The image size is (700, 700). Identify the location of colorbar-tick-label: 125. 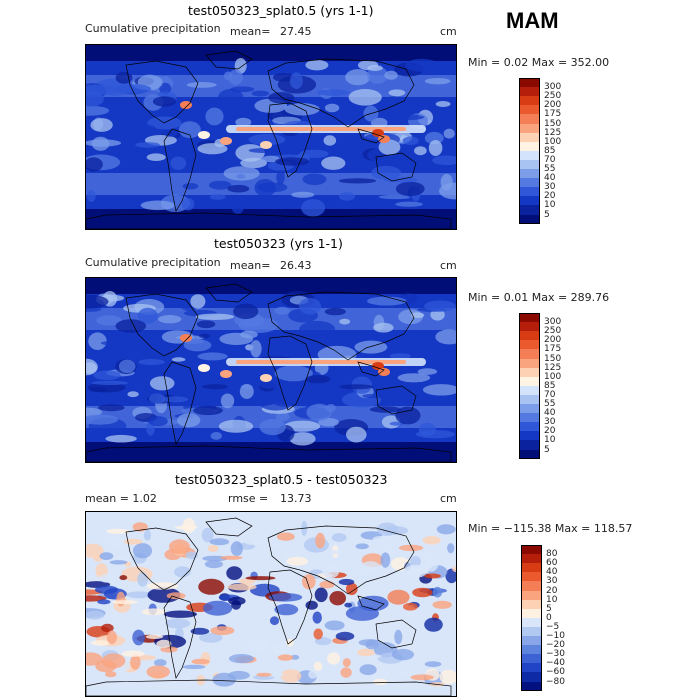
(553, 132).